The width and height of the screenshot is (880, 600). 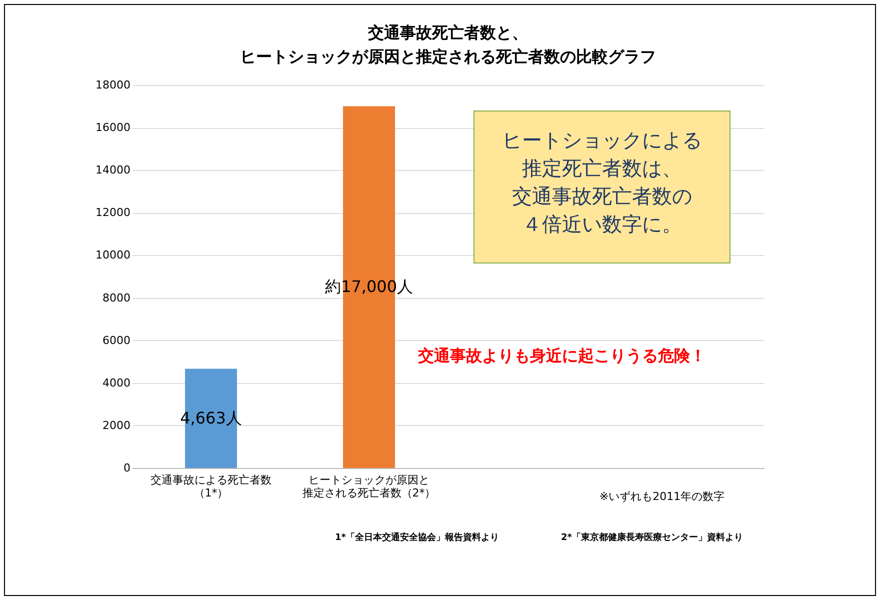 I want to click on y-tick-label: 18000, so click(x=113, y=85).